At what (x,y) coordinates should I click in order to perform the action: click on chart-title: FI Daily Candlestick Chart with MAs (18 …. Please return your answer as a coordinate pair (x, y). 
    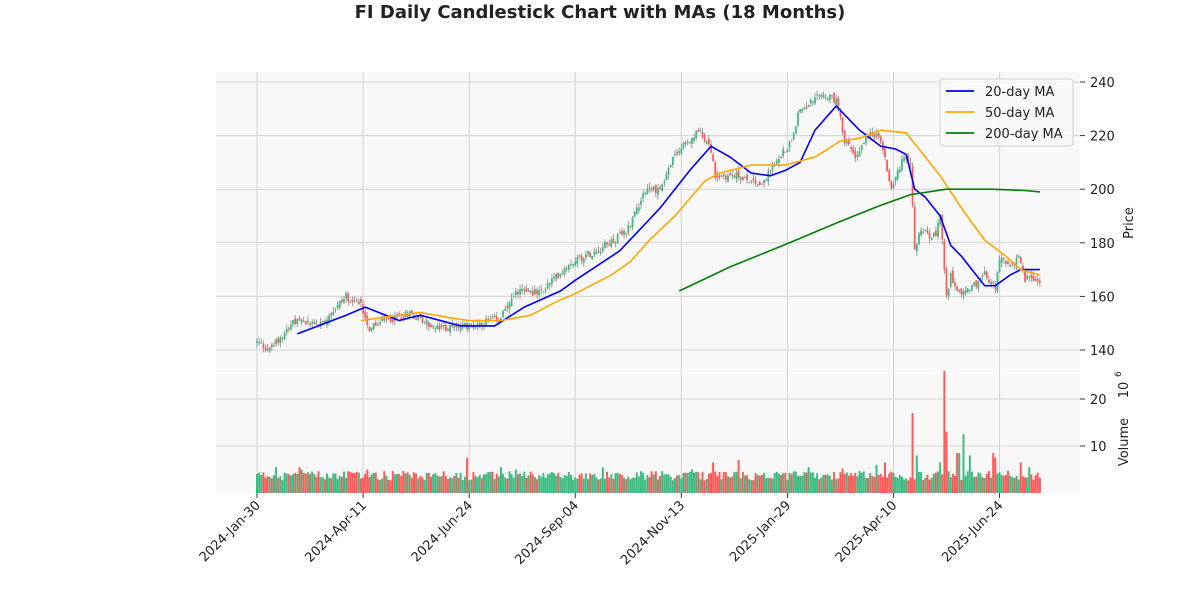
    Looking at the image, I should click on (600, 12).